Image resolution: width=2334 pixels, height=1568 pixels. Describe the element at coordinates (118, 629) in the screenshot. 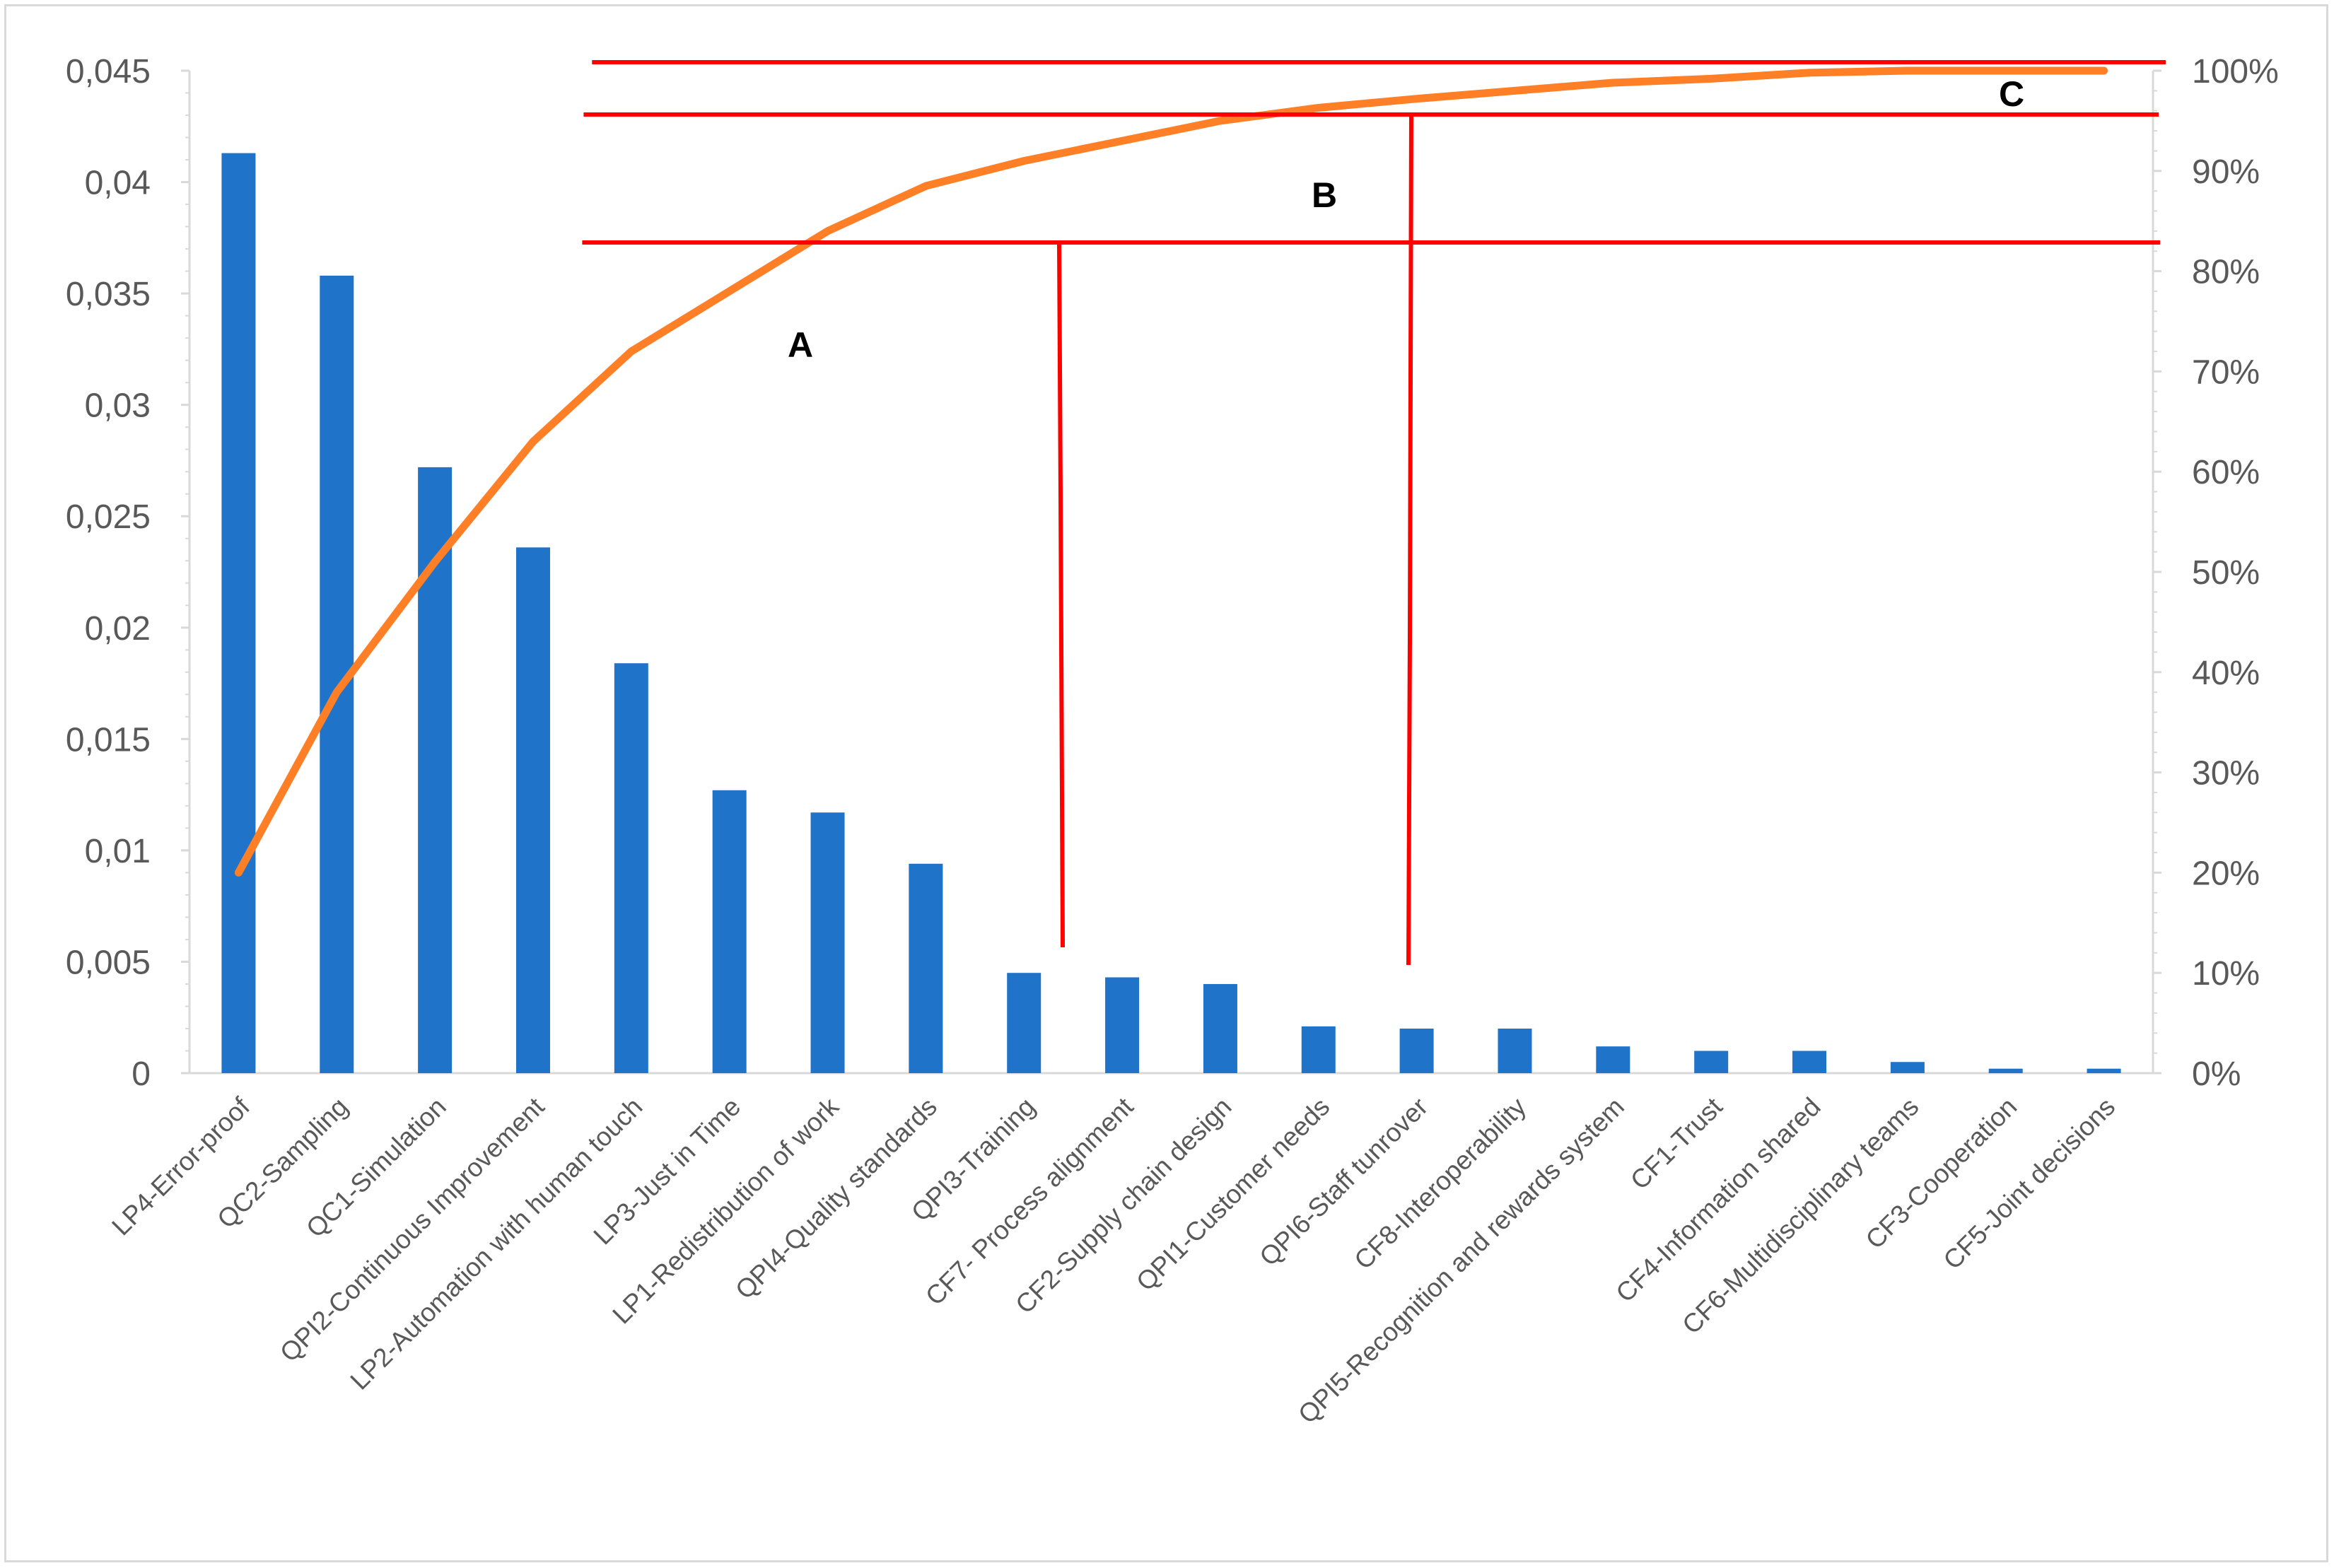

I see `left-tick-label: 0,02` at that location.